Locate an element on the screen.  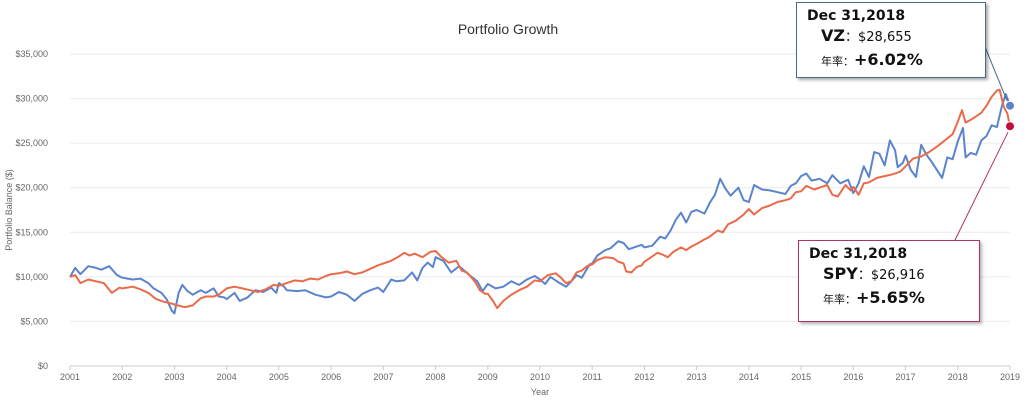
annotation-leaders is located at coordinates (981, 141).